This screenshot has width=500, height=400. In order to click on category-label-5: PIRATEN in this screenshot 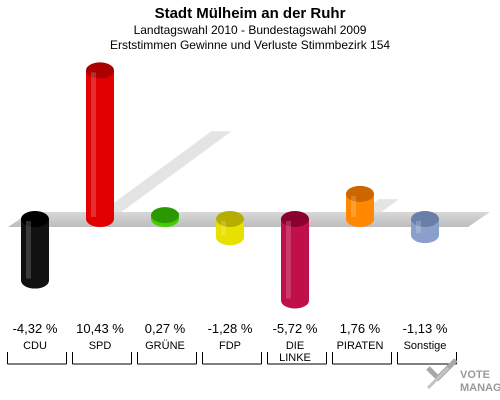, I will do `click(360, 346)`.